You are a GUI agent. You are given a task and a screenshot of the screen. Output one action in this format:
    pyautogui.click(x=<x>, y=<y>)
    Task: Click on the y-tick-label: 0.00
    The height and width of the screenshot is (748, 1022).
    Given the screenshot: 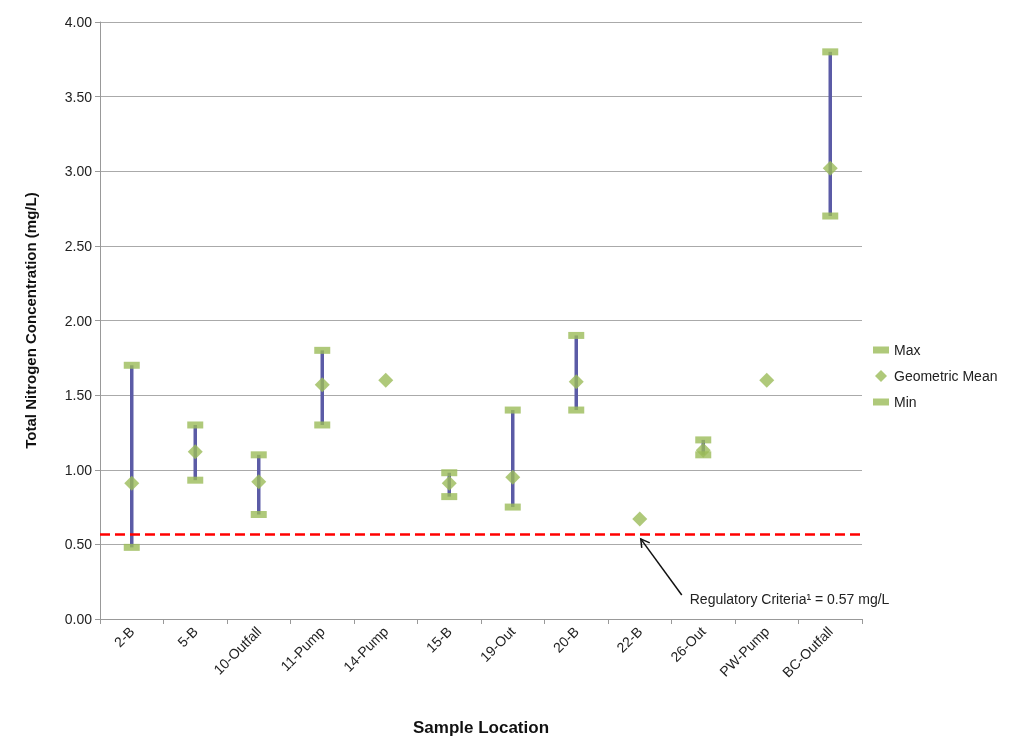 What is the action you would take?
    pyautogui.click(x=78, y=619)
    